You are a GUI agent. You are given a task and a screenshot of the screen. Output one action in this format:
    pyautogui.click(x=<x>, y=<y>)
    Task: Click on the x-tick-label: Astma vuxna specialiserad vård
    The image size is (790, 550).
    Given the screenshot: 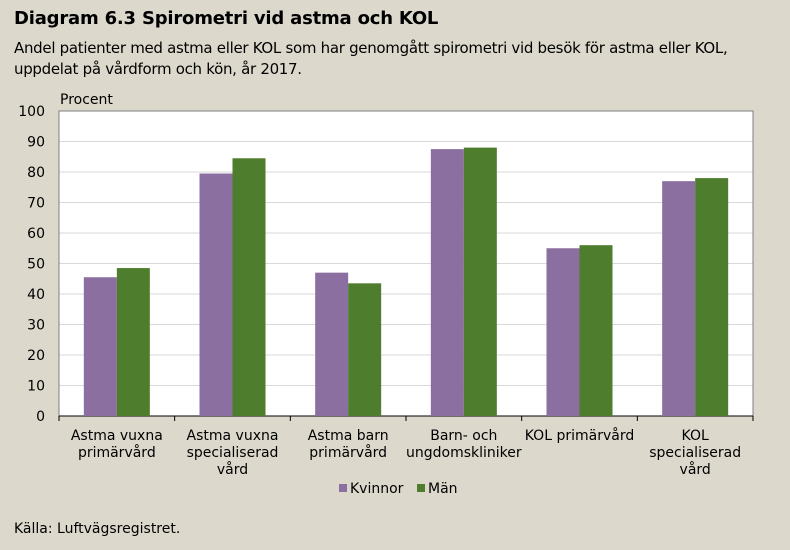 What is the action you would take?
    pyautogui.click(x=233, y=453)
    